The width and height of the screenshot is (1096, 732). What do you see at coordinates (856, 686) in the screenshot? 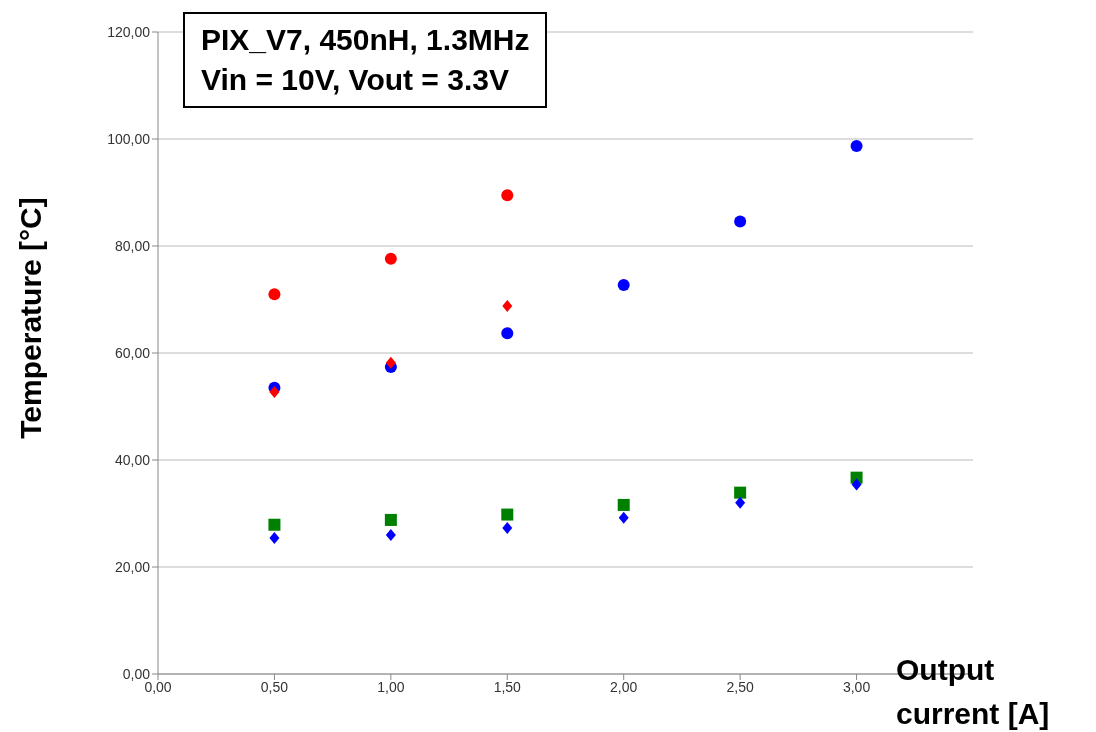
I see `x-tick-label: 3,00` at bounding box center [856, 686].